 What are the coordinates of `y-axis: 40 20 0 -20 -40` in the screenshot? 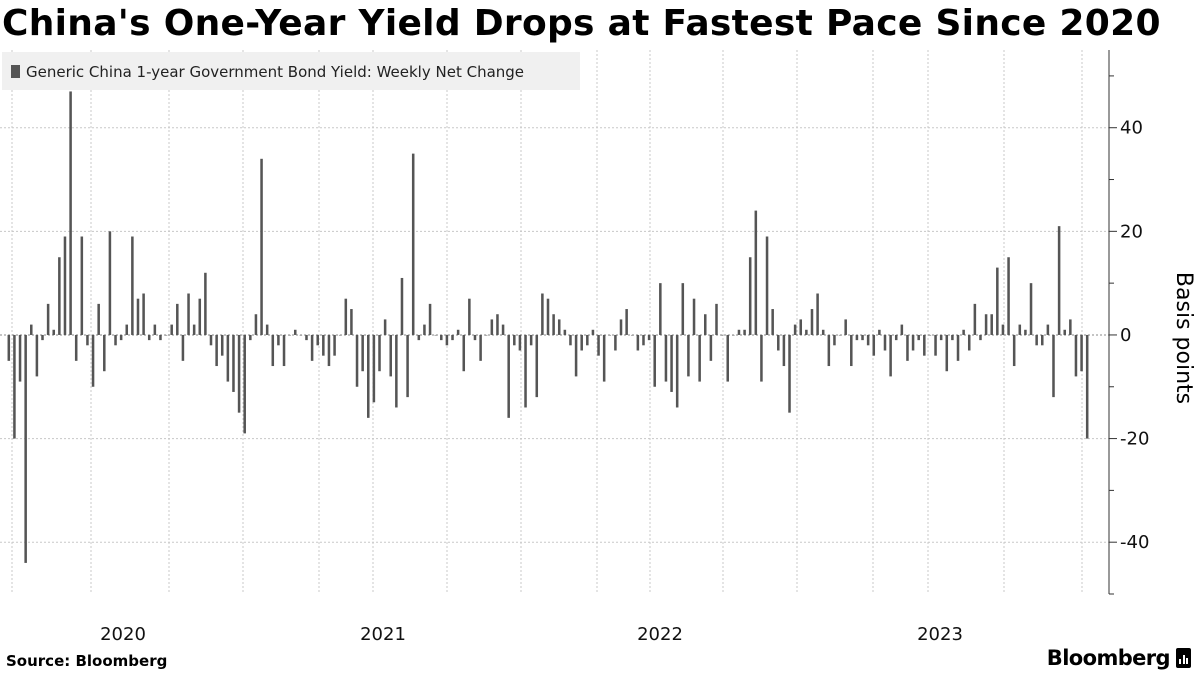 It's located at (1128, 322).